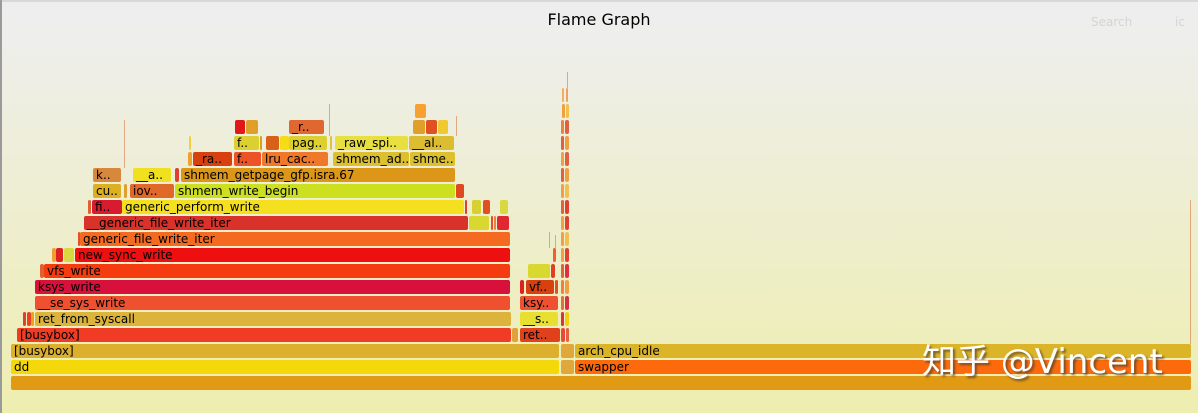  Describe the element at coordinates (431, 143) in the screenshot. I see `flame-frame: __al..` at that location.